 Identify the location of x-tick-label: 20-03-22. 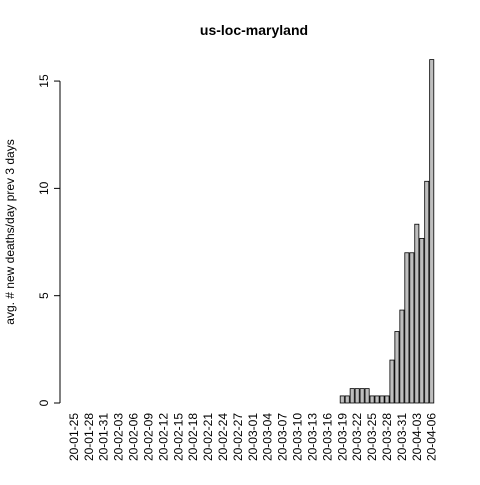
(357, 437).